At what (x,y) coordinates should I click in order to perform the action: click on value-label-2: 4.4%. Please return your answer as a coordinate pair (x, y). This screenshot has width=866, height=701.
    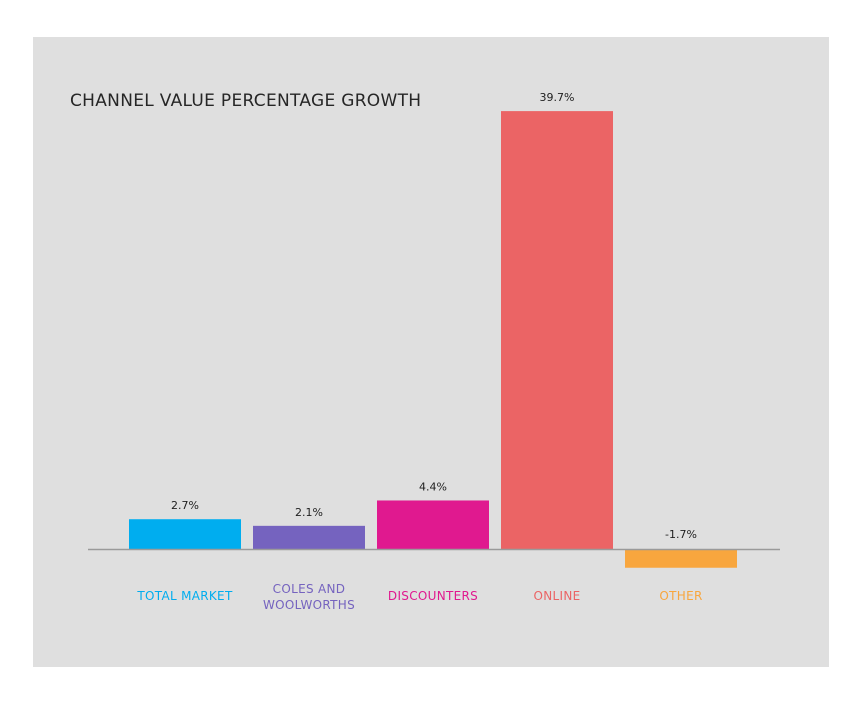
    Looking at the image, I should click on (433, 486).